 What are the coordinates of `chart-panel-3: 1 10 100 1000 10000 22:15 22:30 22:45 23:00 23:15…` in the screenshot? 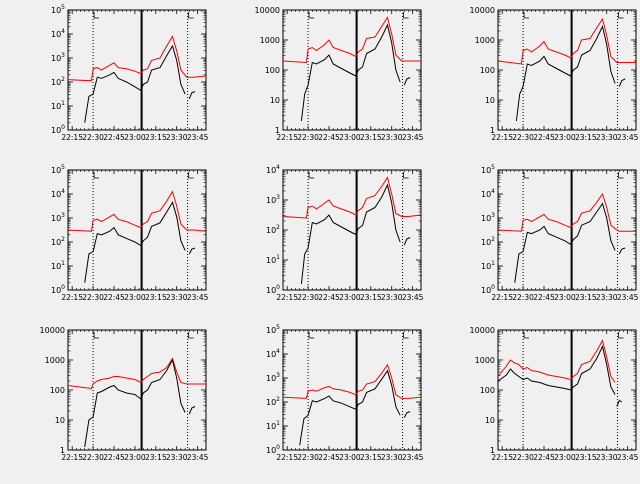 It's located at (554, 74).